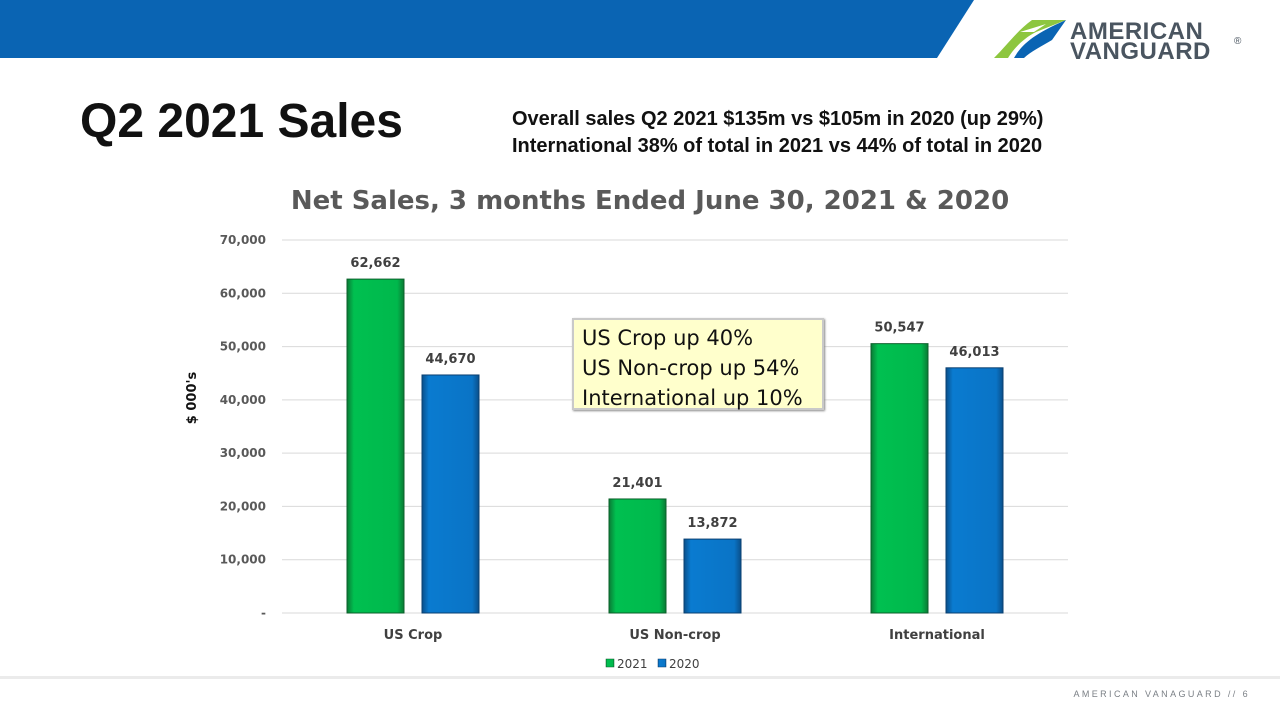 The width and height of the screenshot is (1280, 720). I want to click on data-label: 13,872, so click(712, 523).